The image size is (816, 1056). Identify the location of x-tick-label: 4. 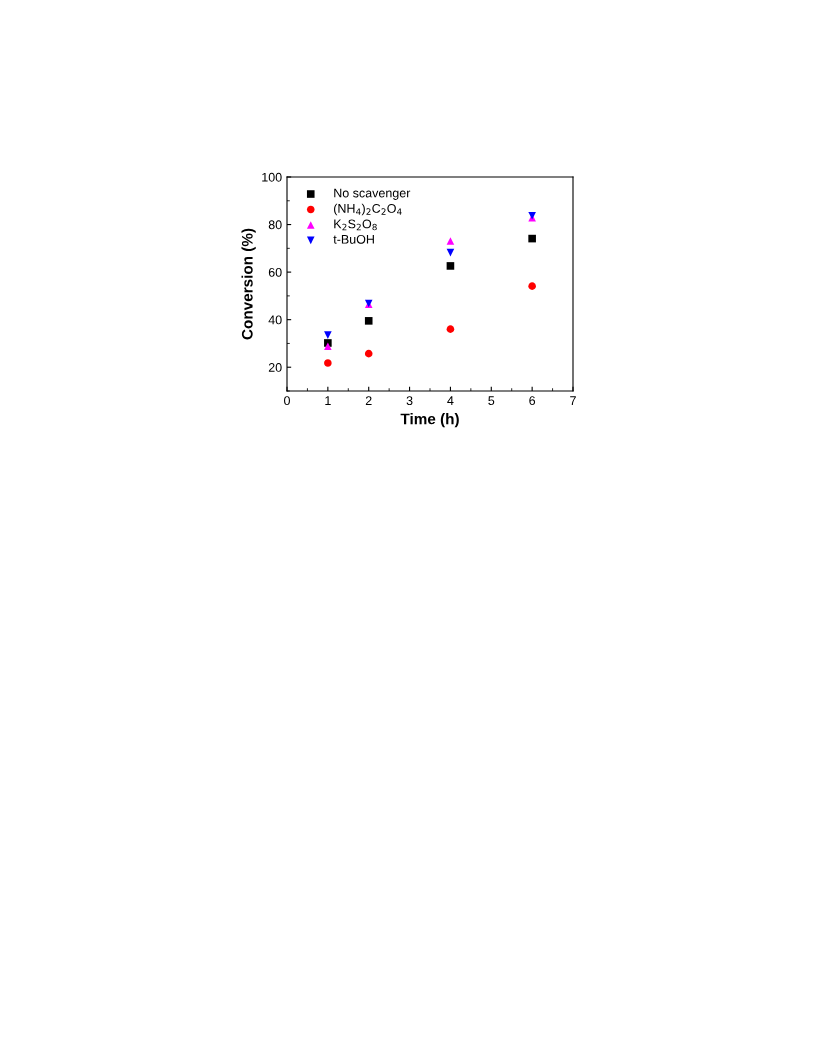
(450, 400).